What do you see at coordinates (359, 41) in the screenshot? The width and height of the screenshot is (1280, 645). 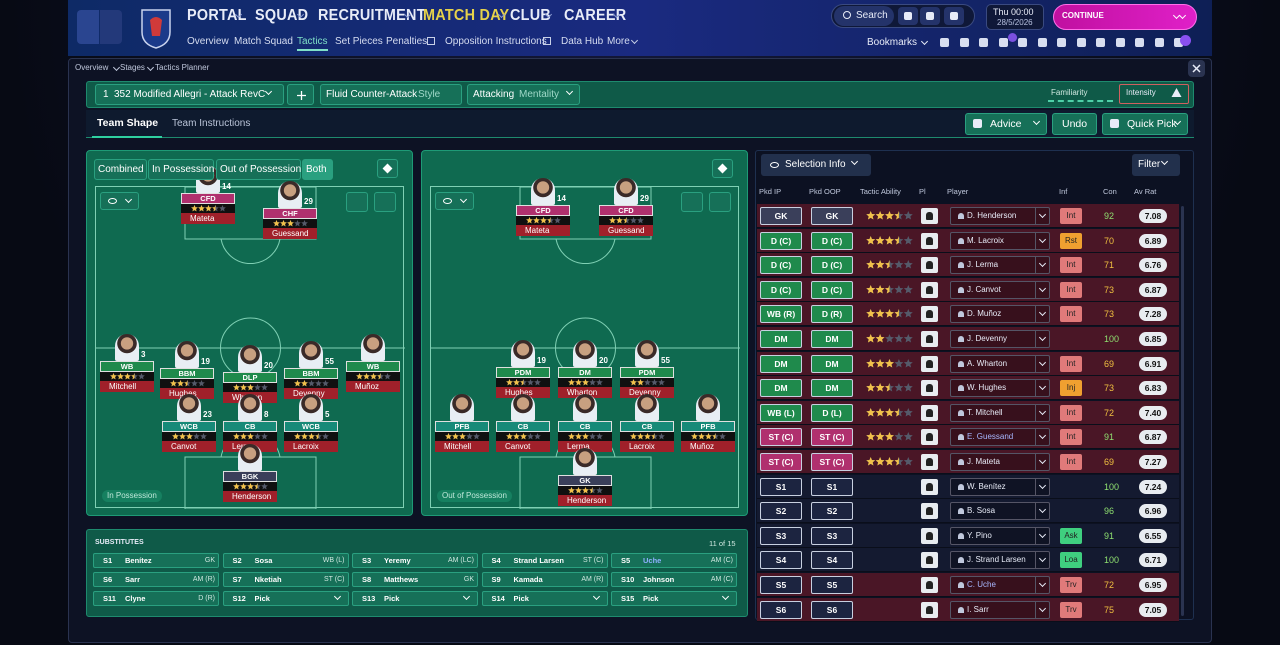 I see `subnav-item: Set Pieces` at bounding box center [359, 41].